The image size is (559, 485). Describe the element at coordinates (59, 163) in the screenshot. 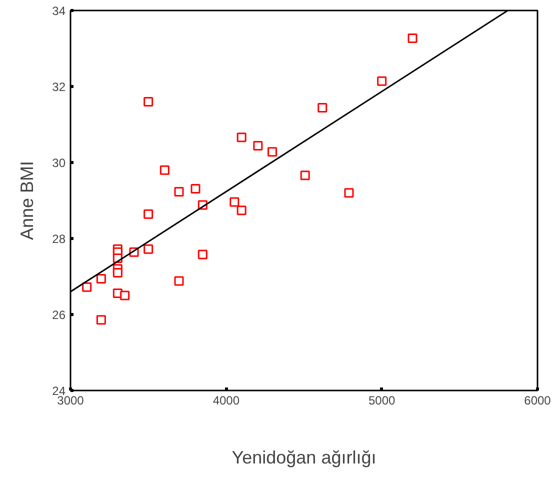

I see `y-tick-label: 30` at that location.